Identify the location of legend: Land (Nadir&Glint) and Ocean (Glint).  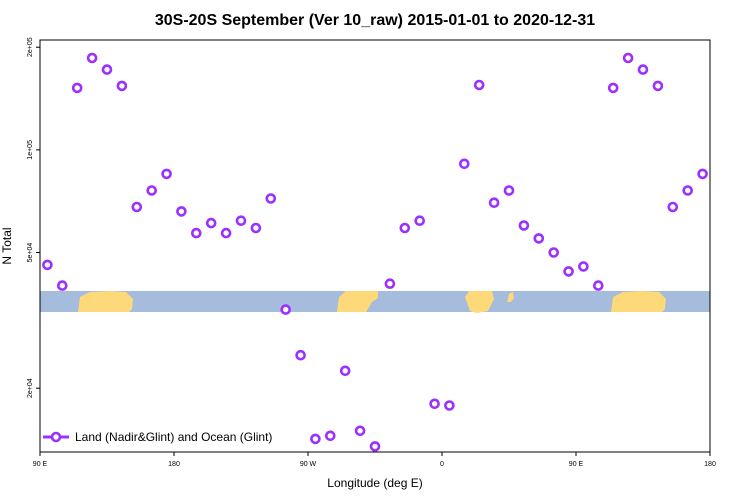
(157, 437).